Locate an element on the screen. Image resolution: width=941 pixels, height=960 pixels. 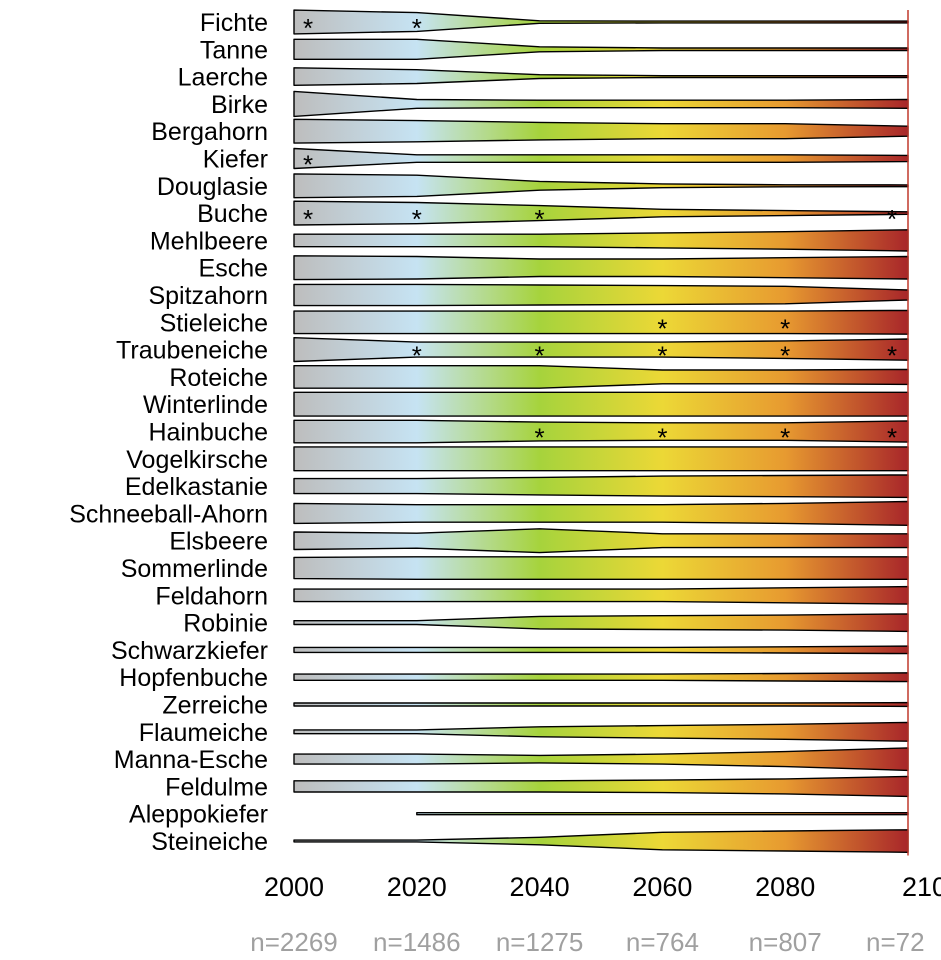
x-tick-label-2000: 2000 is located at coordinates (294, 887).